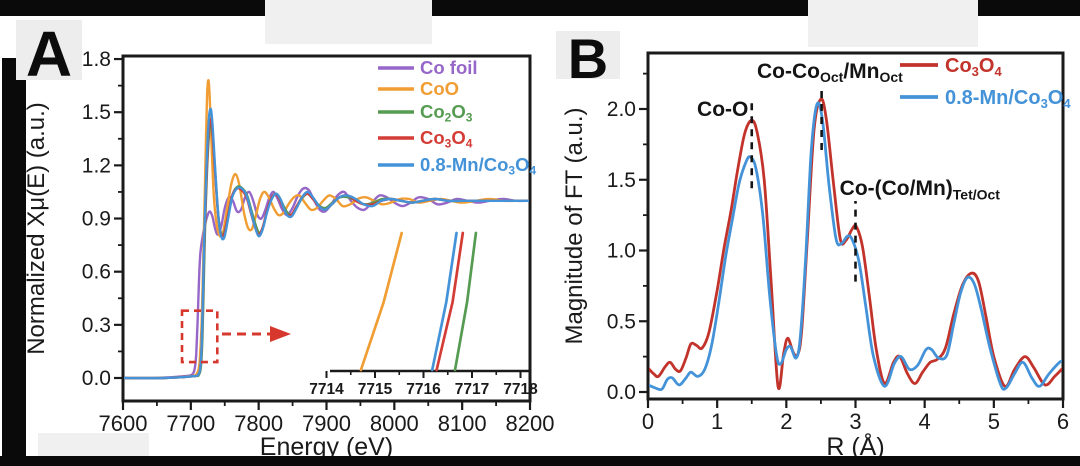 This screenshot has height=466, width=1080. What do you see at coordinates (394, 423) in the screenshot?
I see `panel-a-x-tick-label: 8000` at bounding box center [394, 423].